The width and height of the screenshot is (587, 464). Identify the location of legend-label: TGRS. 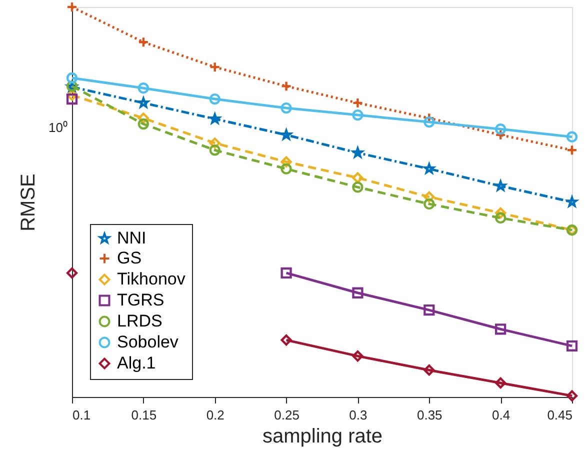
(140, 300).